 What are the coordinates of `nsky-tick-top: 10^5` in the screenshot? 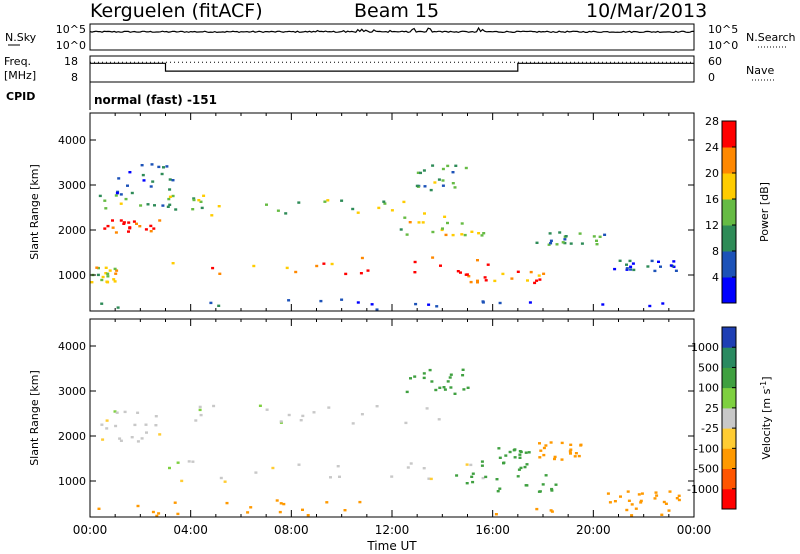 It's located at (71, 29).